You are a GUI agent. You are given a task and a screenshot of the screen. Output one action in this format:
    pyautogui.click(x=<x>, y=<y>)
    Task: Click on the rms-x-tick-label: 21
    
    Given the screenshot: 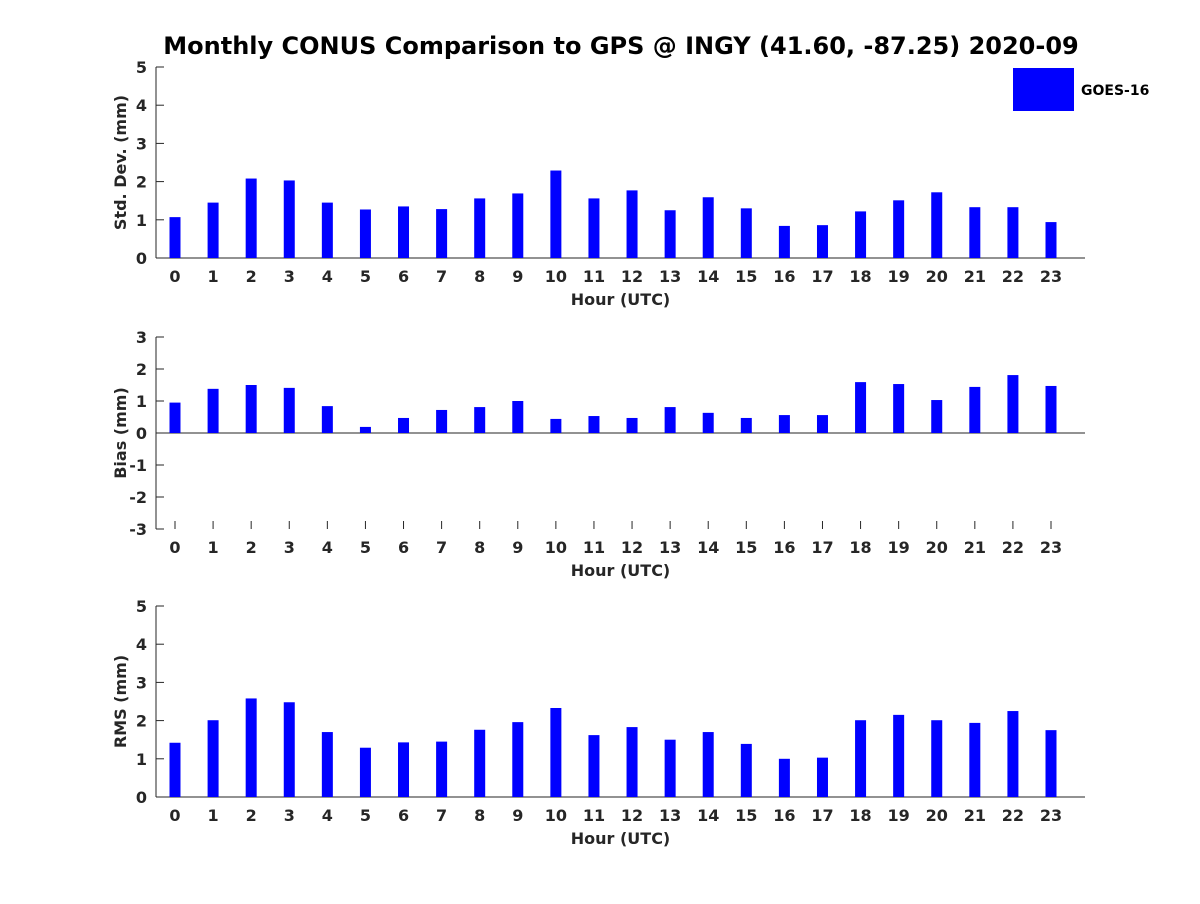 What is the action you would take?
    pyautogui.click(x=975, y=815)
    